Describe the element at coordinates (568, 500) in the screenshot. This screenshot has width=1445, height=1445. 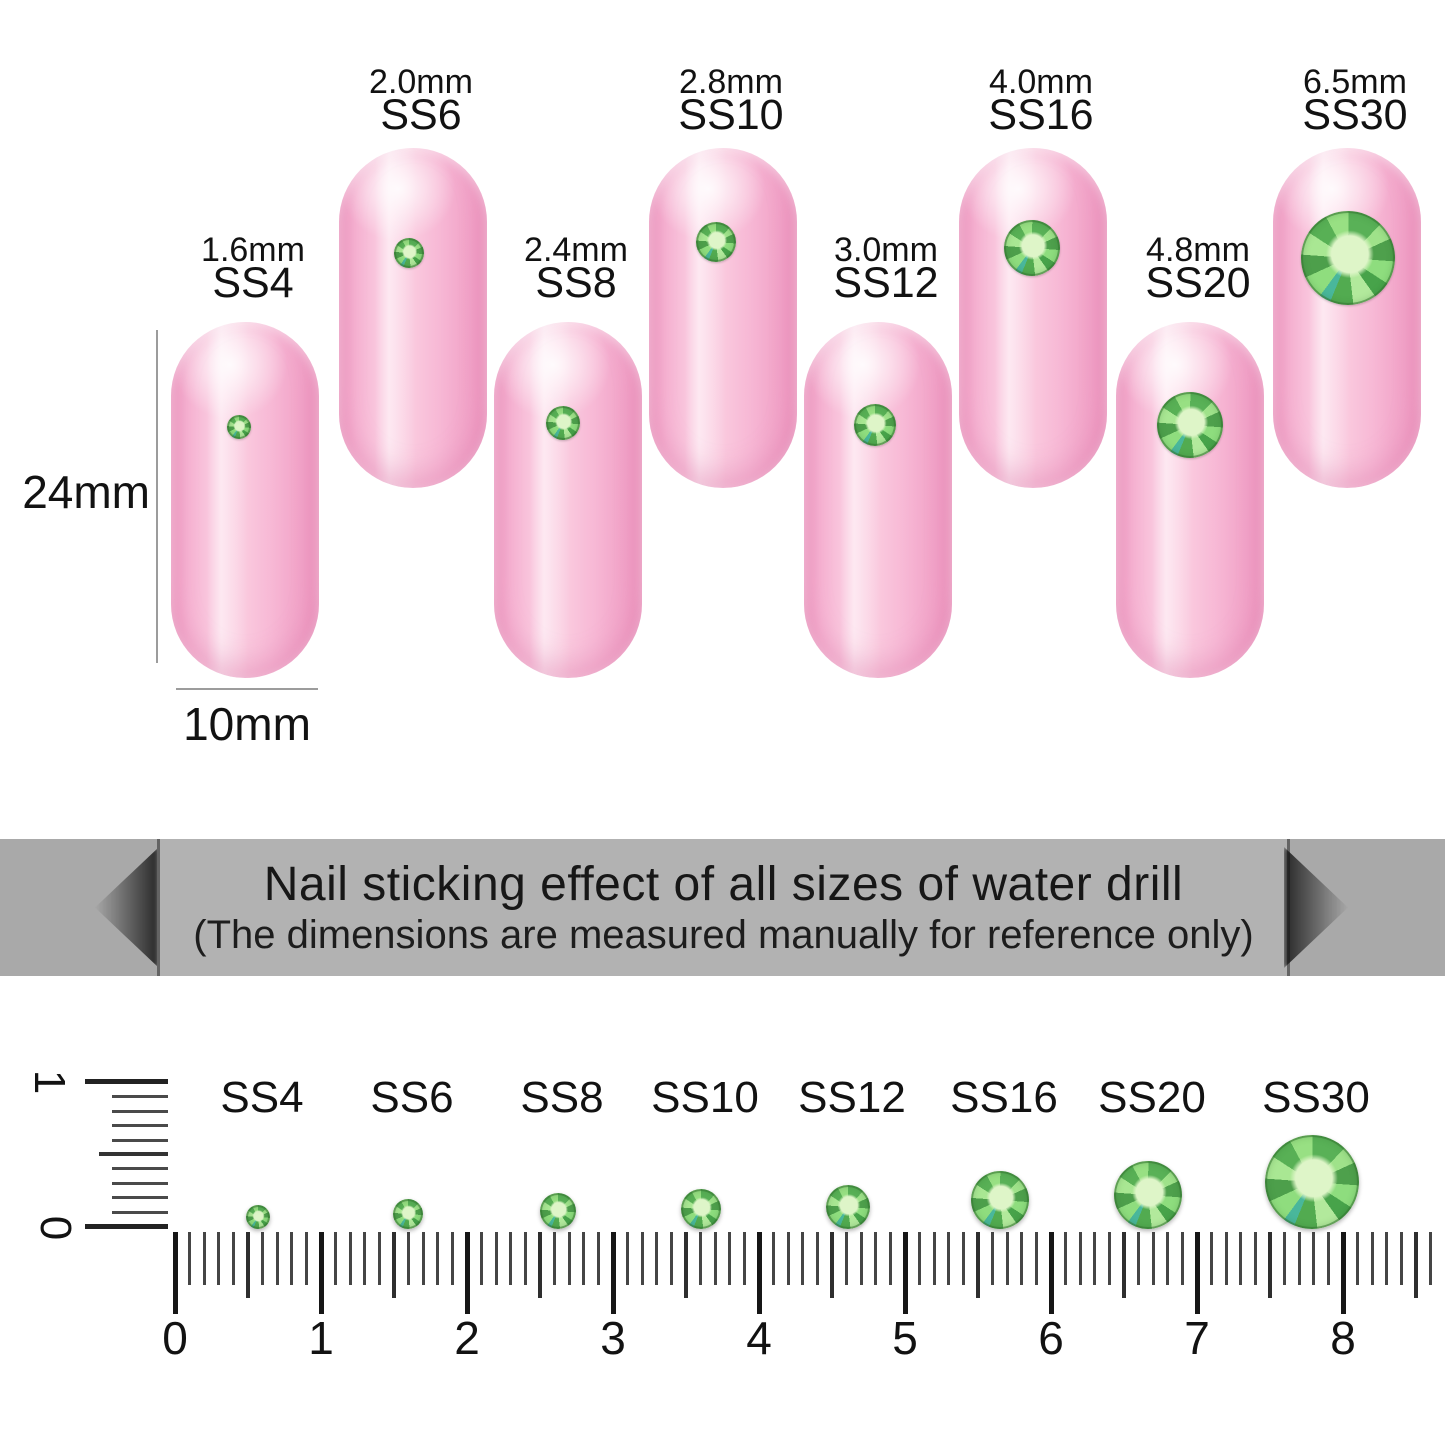
I see `nail-ss8` at that location.